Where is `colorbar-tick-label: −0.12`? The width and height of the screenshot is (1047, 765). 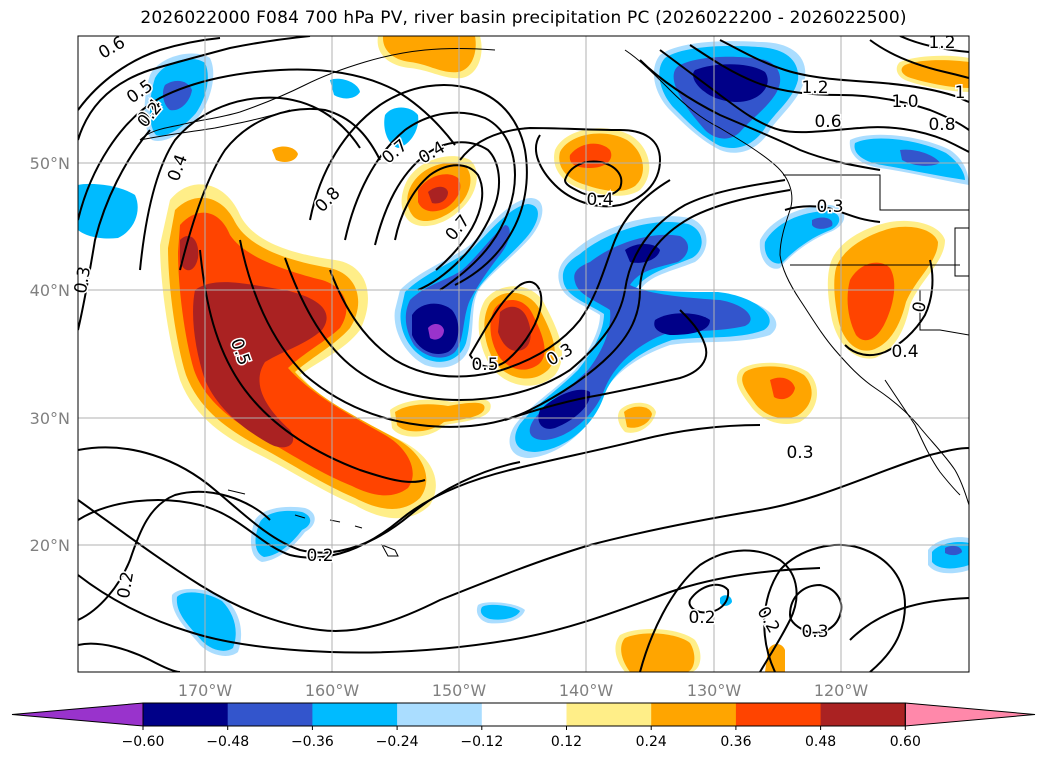
colorbar-tick-label: −0.12 is located at coordinates (481, 742).